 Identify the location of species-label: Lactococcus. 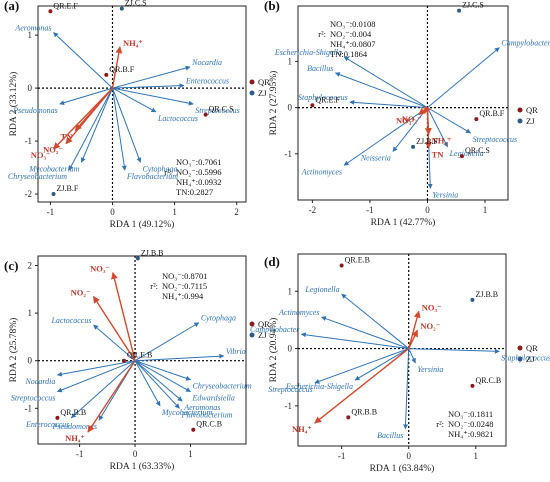
(177, 118).